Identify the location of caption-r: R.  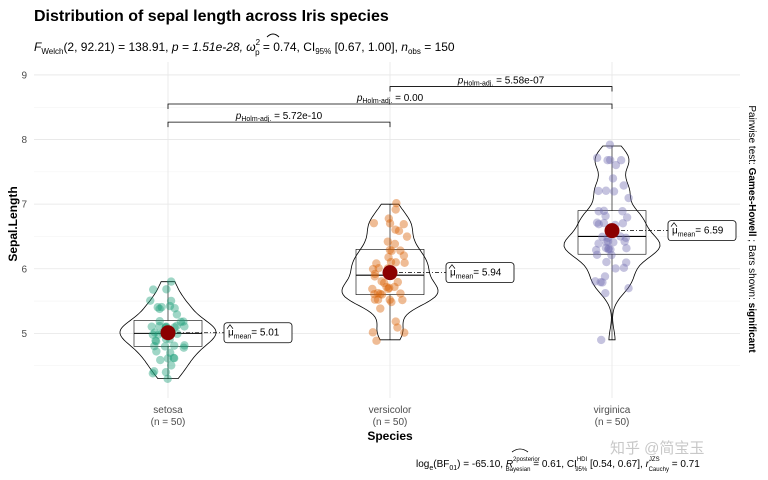
(509, 464).